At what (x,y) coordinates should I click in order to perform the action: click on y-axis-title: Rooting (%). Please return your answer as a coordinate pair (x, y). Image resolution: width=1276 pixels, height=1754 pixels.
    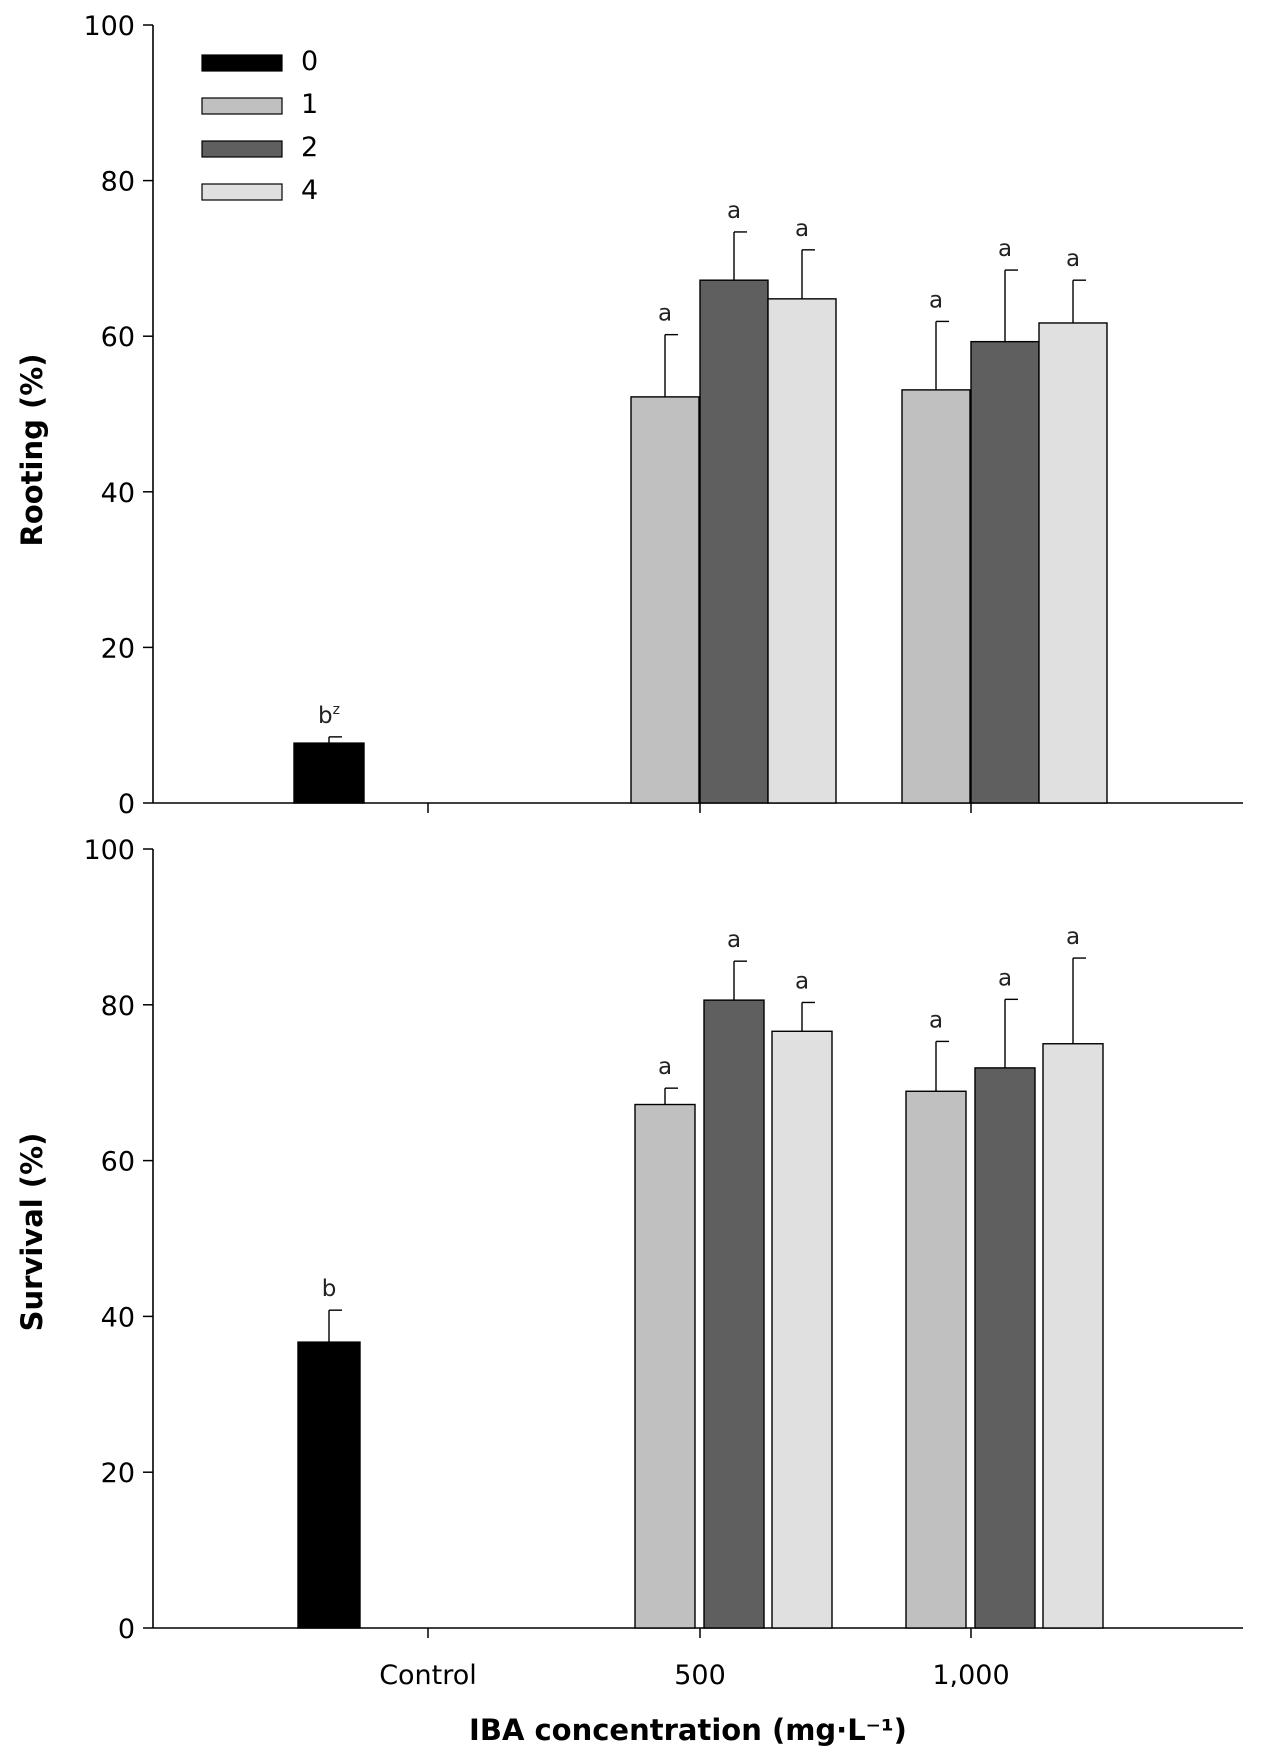
    Looking at the image, I should click on (32, 449).